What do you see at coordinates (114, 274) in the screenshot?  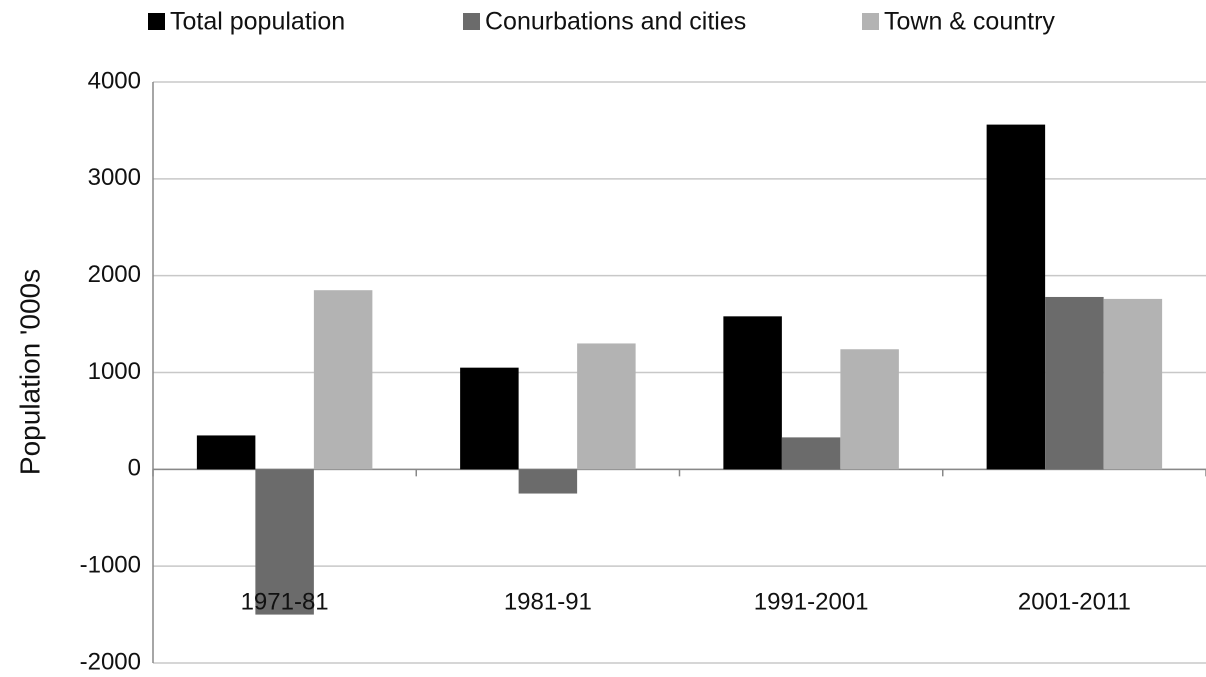 I see `y-tick-label: 2000` at bounding box center [114, 274].